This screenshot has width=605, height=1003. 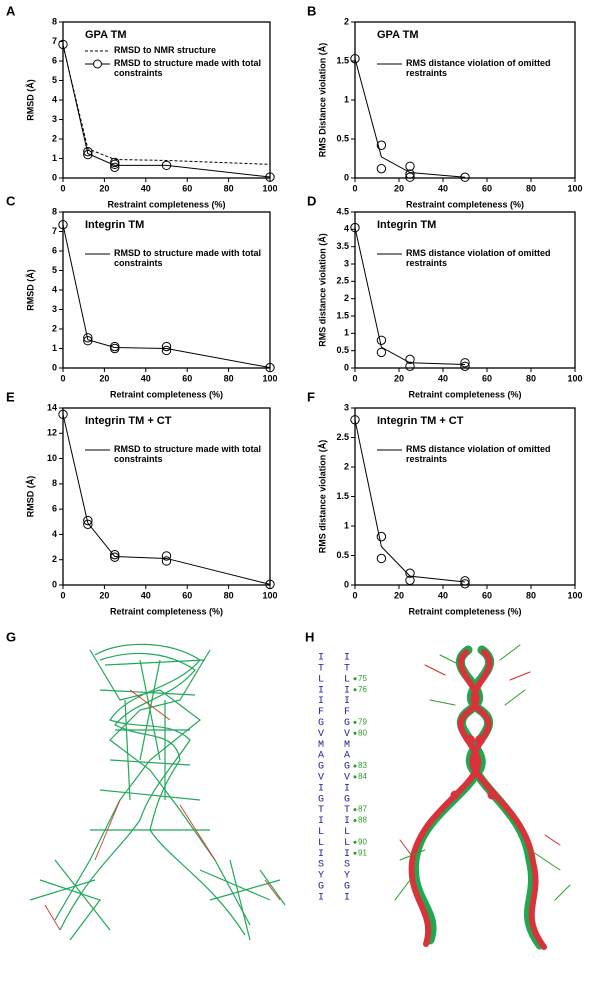 What do you see at coordinates (322, 100) in the screenshot?
I see `y-axis-label: RMS Distance violation (Å)` at bounding box center [322, 100].